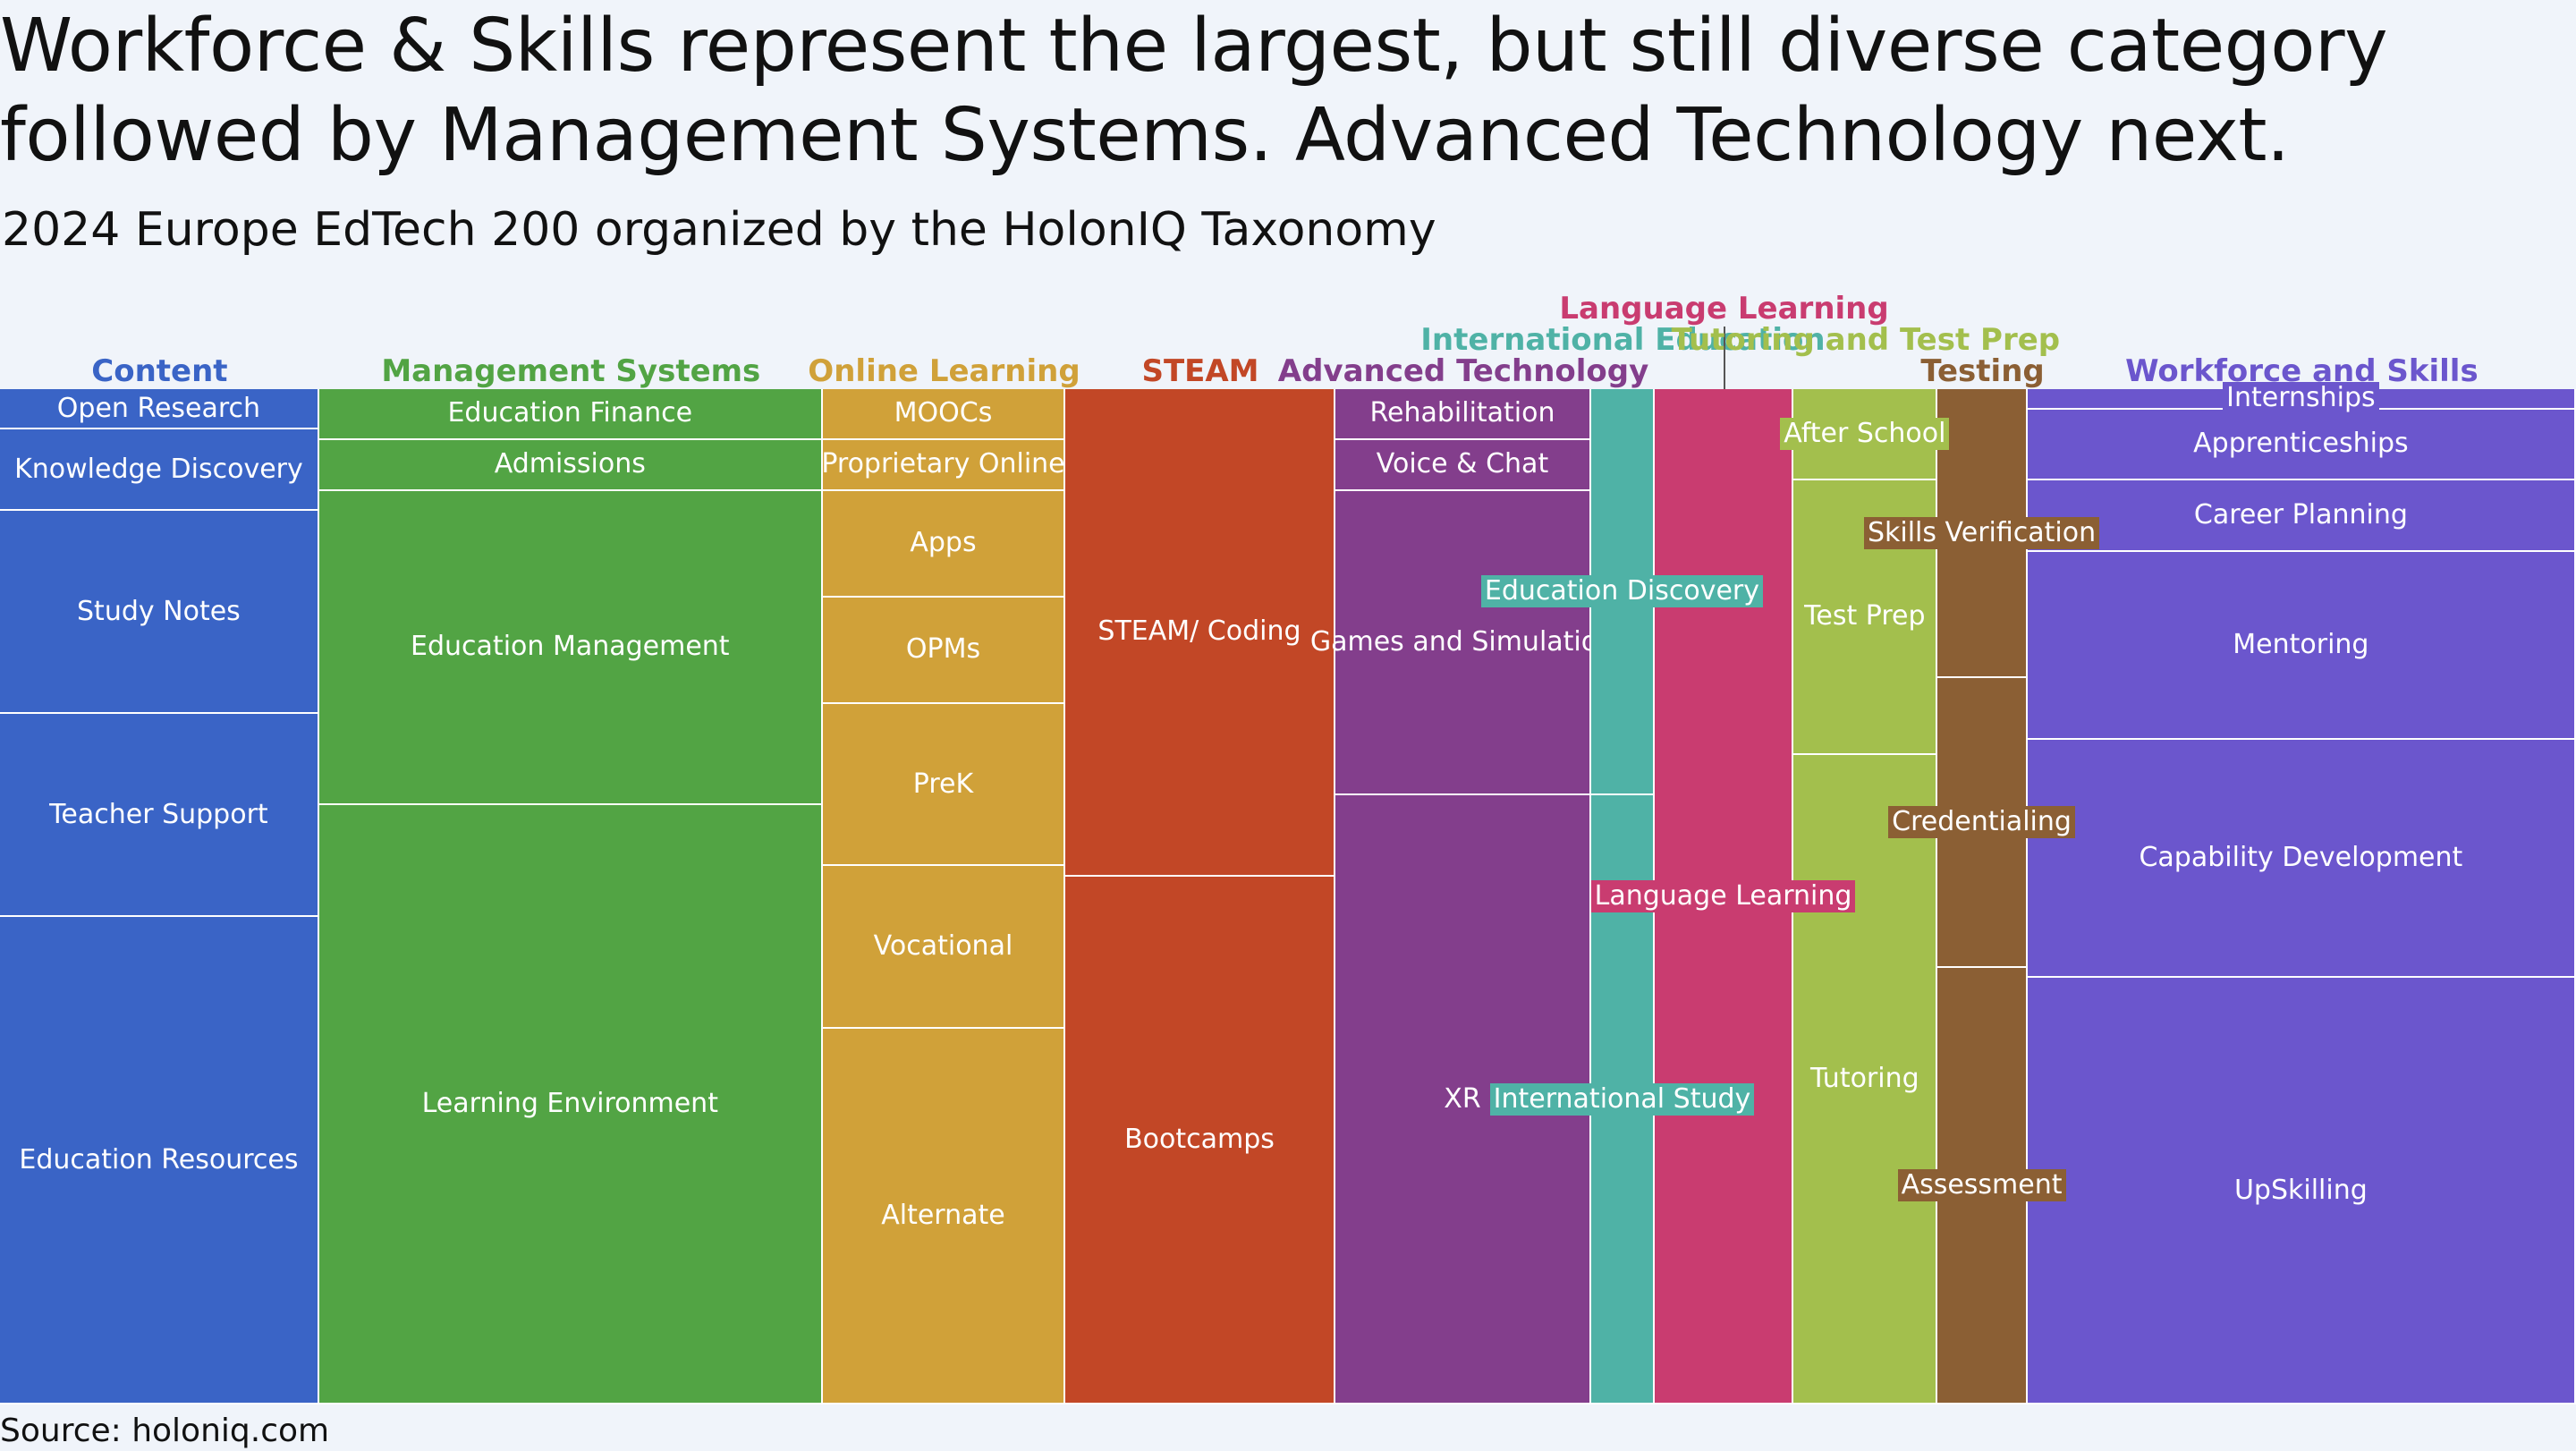 The width and height of the screenshot is (2576, 1451). What do you see at coordinates (1623, 340) in the screenshot?
I see `category-label-international-education: International Education` at bounding box center [1623, 340].